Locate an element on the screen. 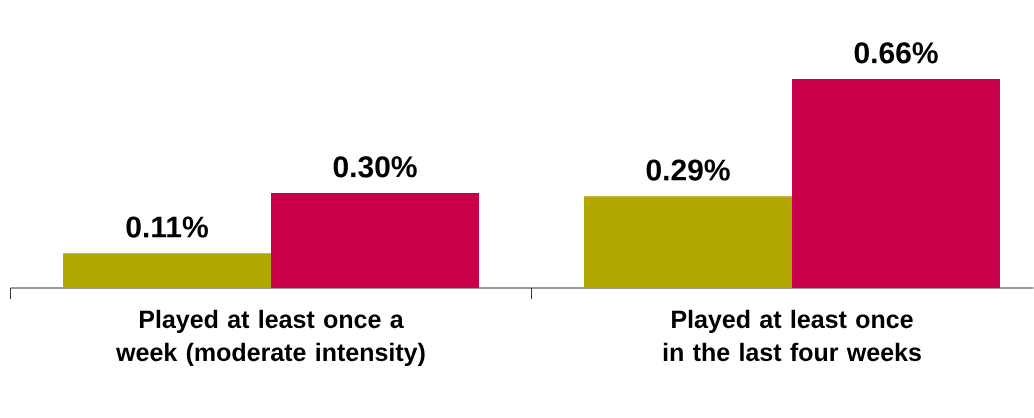 This screenshot has width=1034, height=418. x-tick-label: Played at least once in the last four weeks is located at coordinates (792, 335).